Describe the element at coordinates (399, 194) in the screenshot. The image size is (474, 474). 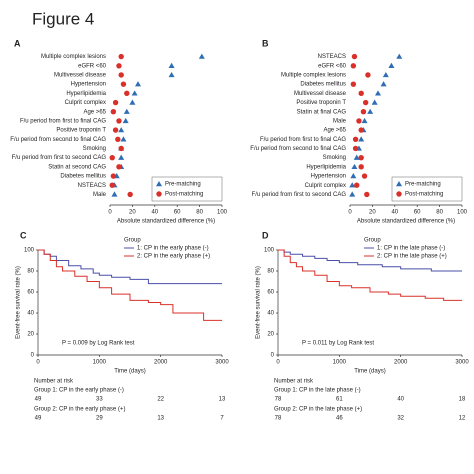
I see `legend-marker` at that location.